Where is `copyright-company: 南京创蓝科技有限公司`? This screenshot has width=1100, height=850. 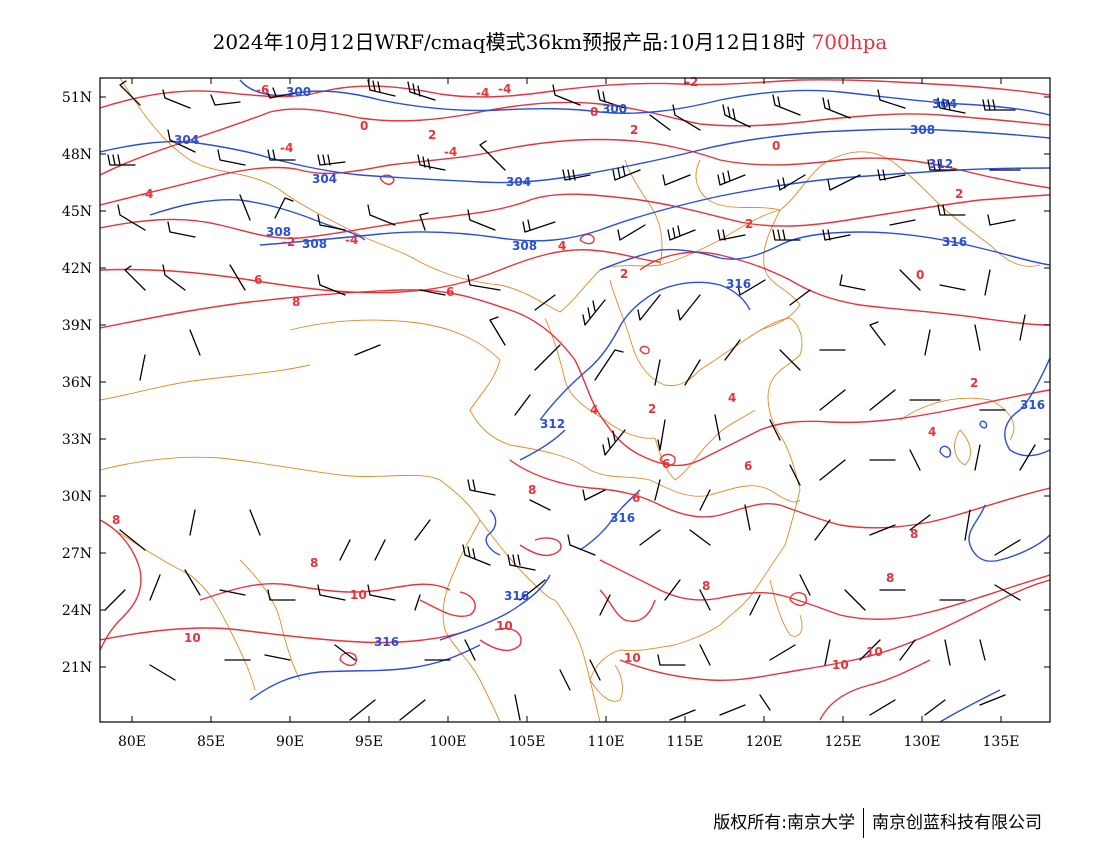
copyright-company: 南京创蓝科技有限公司 is located at coordinates (957, 823).